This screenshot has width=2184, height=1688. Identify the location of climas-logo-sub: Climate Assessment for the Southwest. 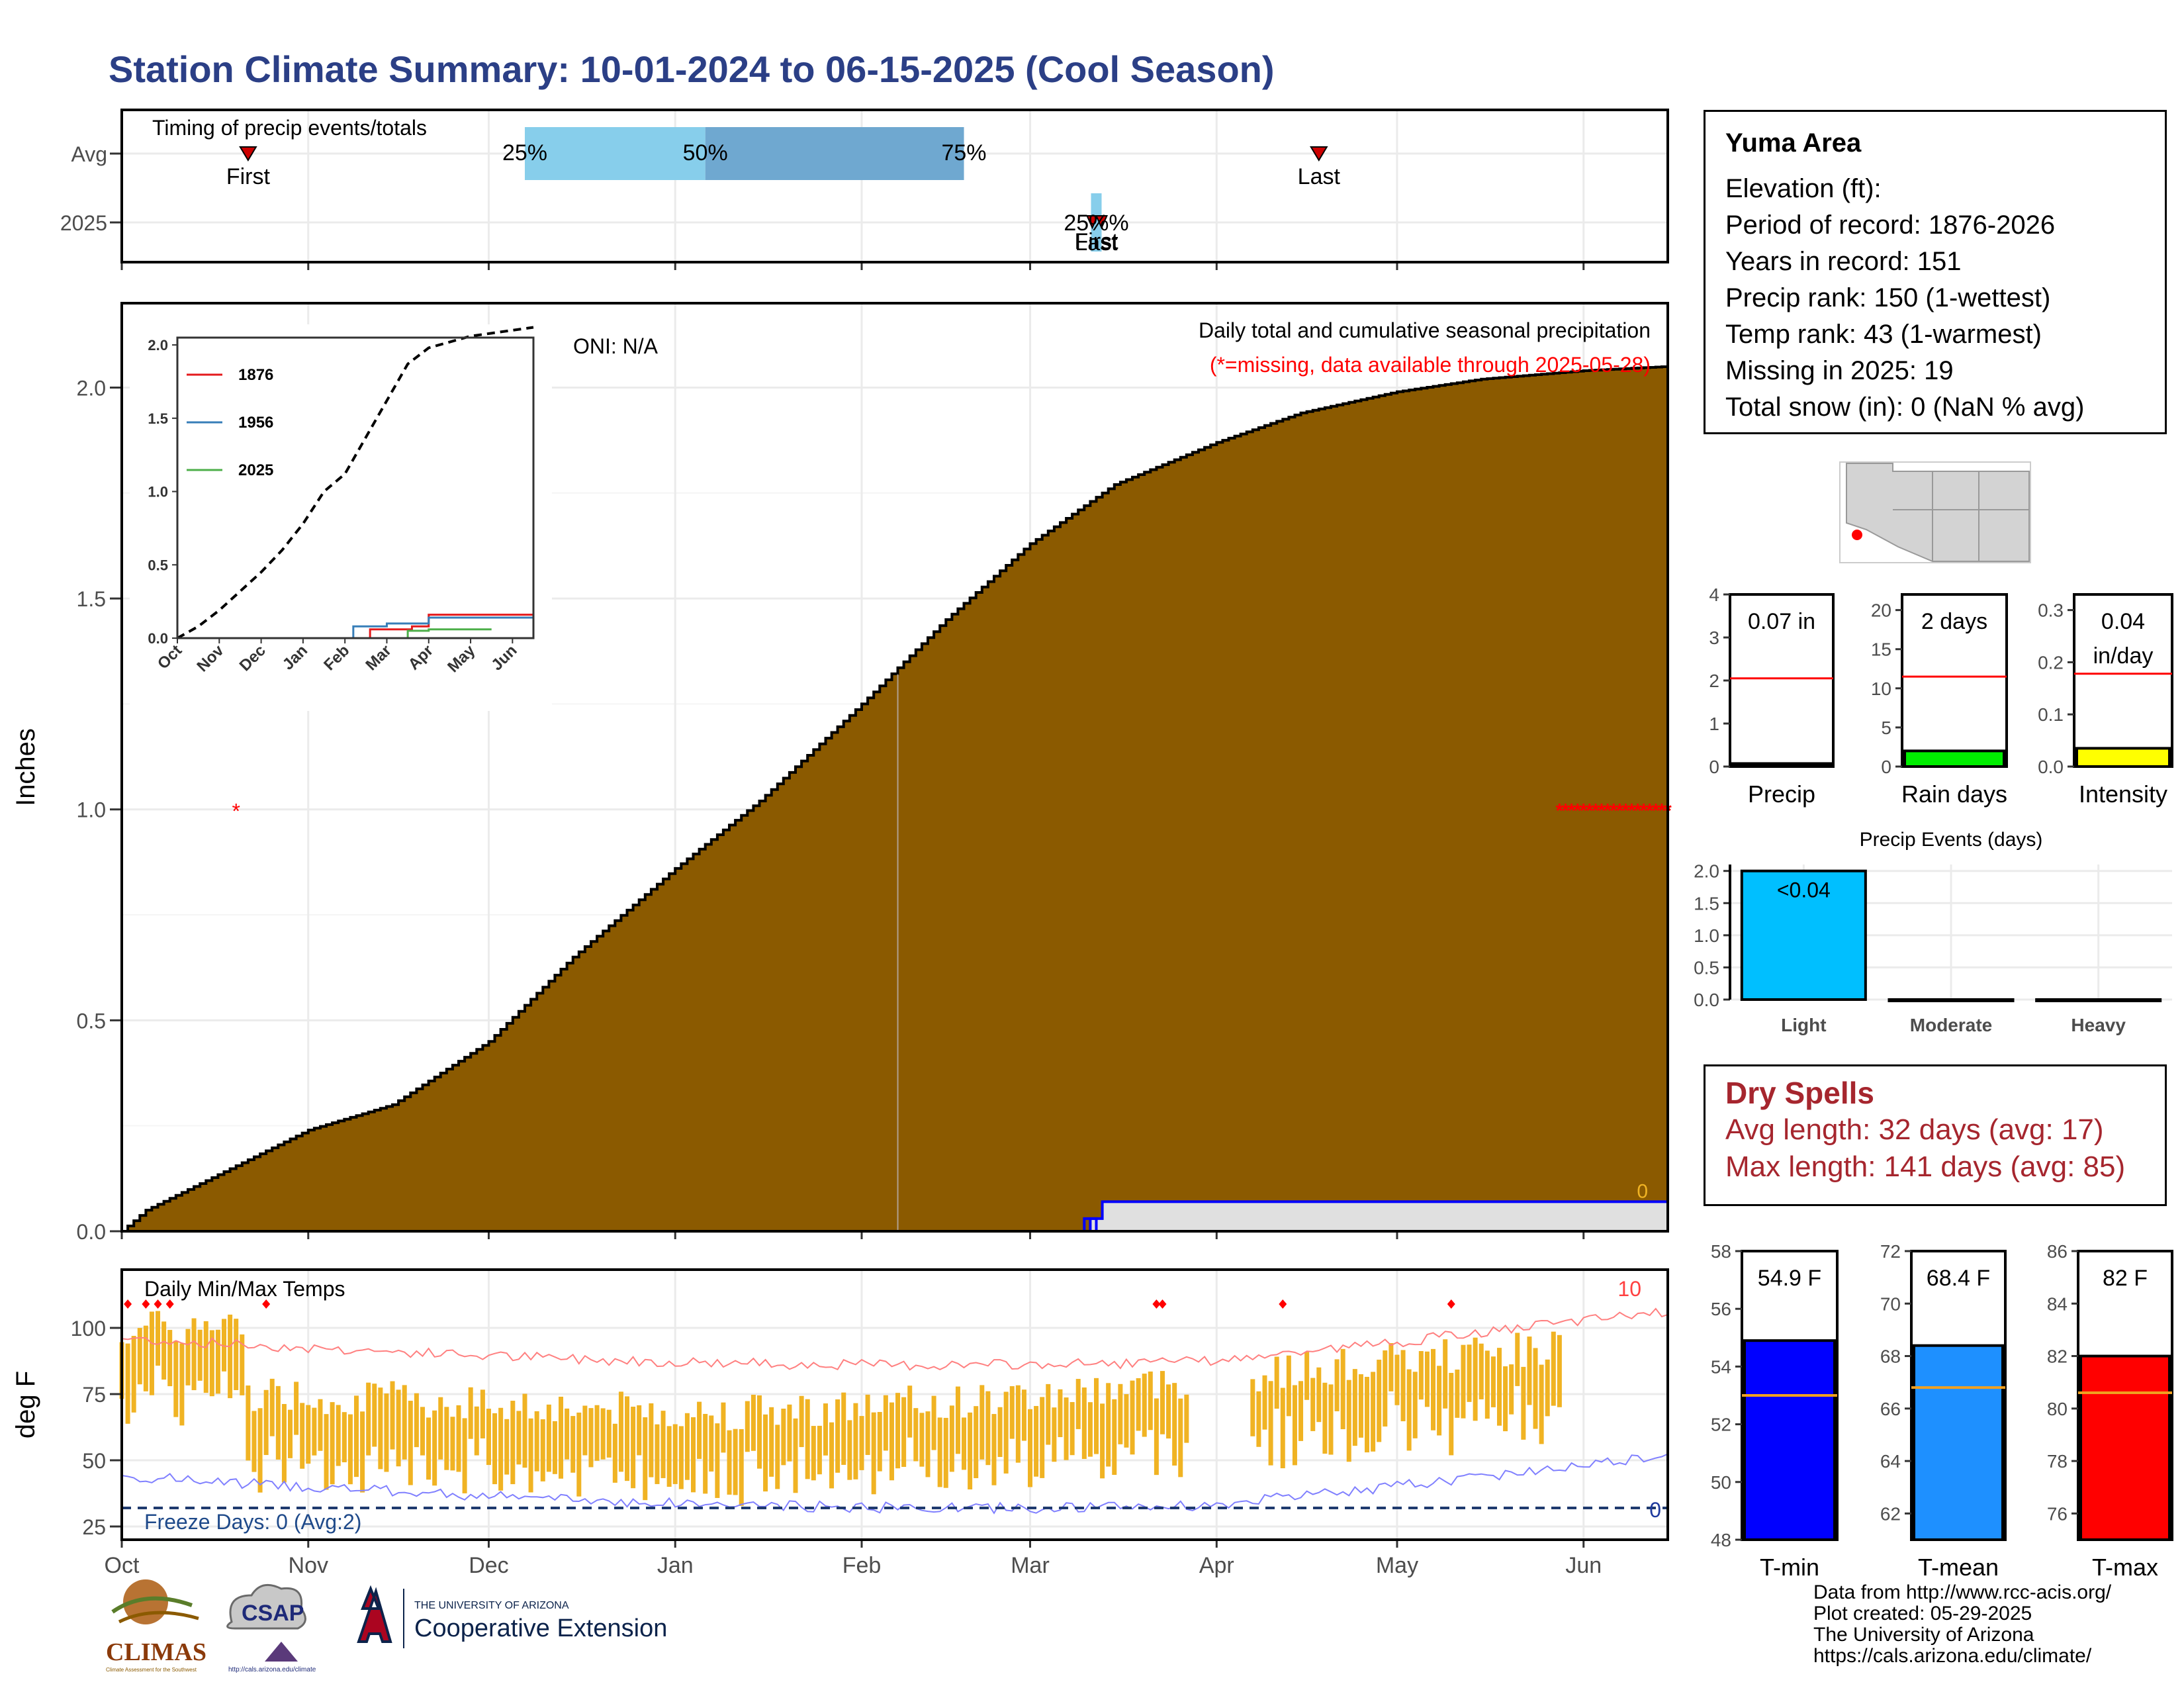
(151, 1670).